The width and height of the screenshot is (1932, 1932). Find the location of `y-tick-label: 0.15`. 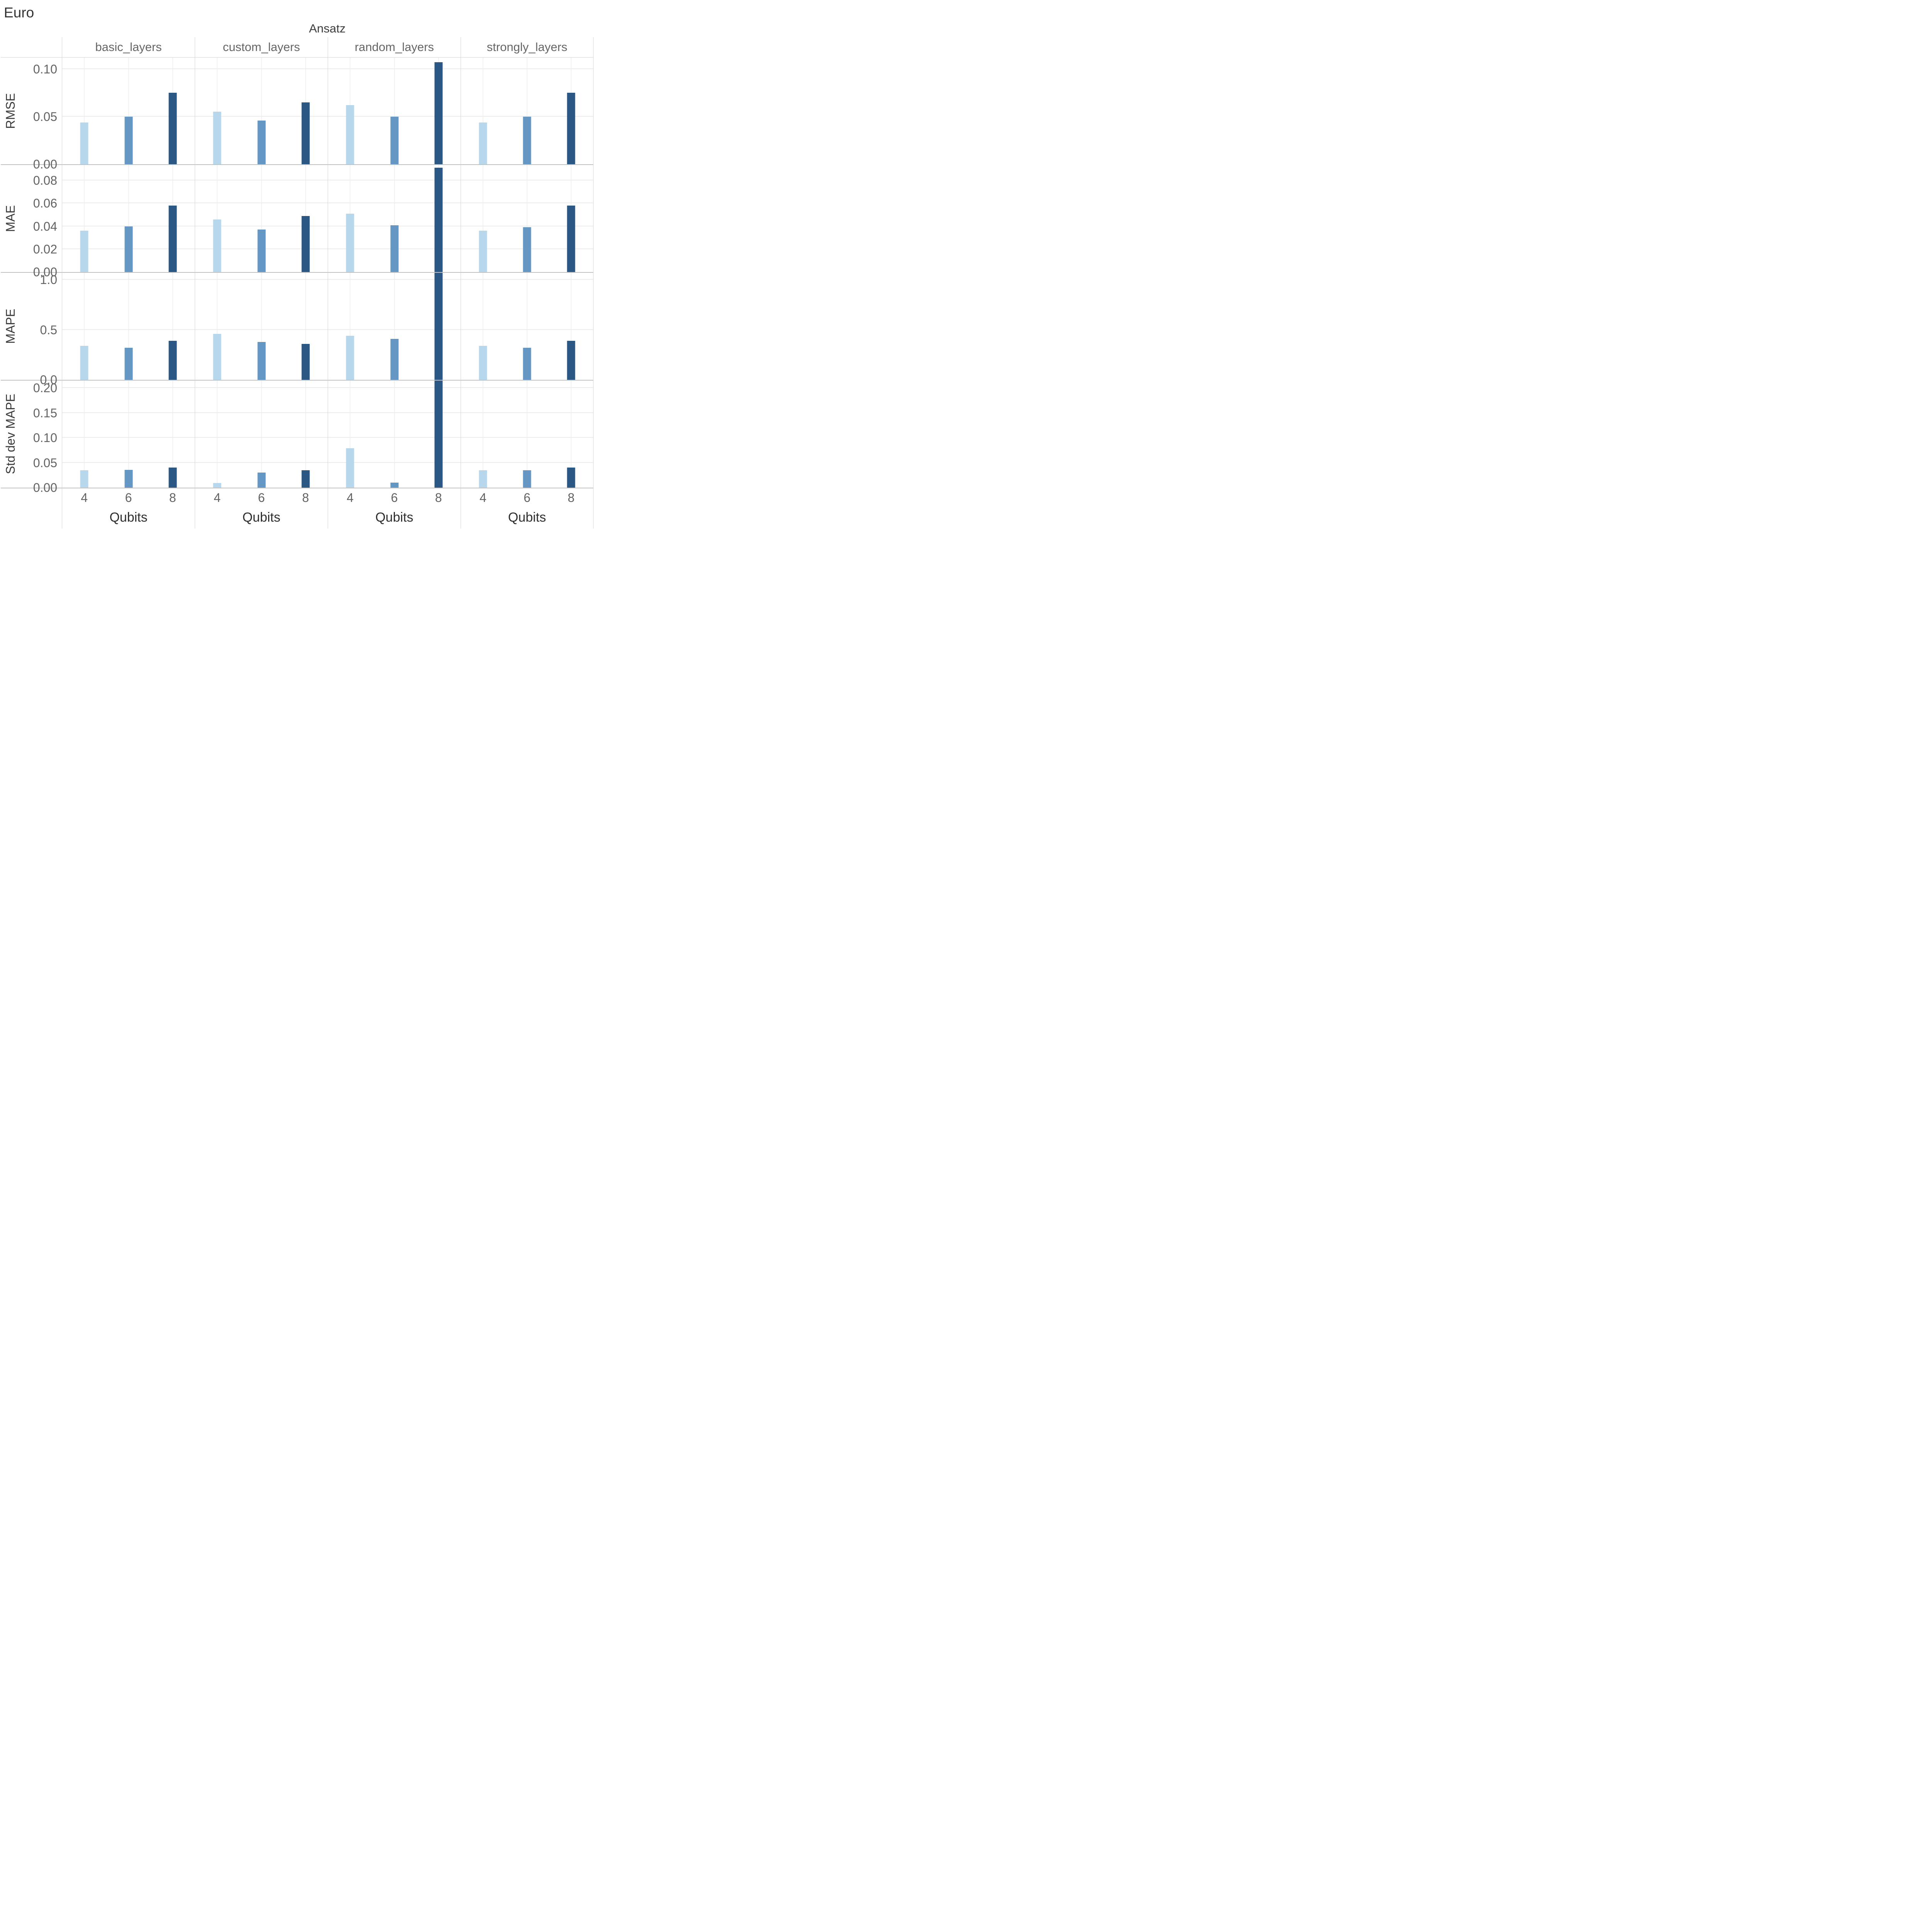

y-tick-label: 0.15 is located at coordinates (45, 413).